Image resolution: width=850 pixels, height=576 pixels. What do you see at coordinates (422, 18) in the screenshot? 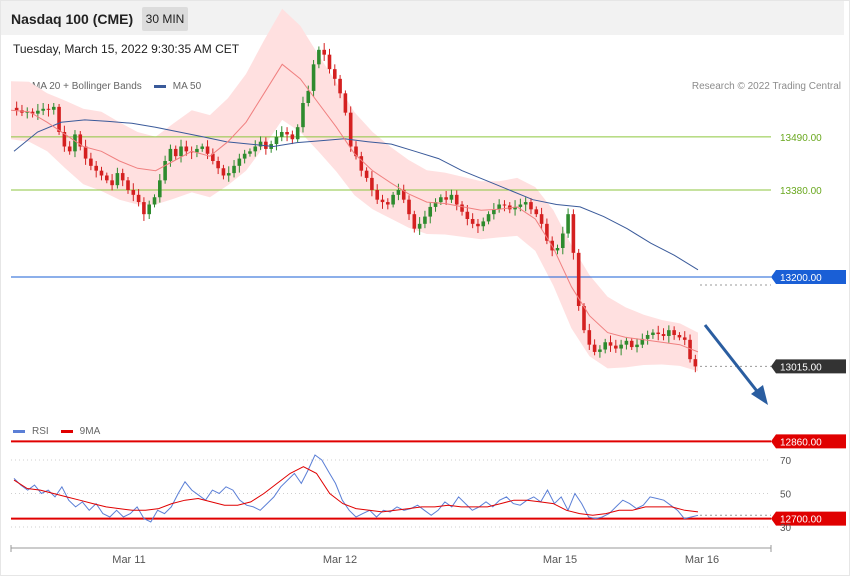
I see `chart-header: Nasdaq 100 (CME) 30 MIN` at bounding box center [422, 18].